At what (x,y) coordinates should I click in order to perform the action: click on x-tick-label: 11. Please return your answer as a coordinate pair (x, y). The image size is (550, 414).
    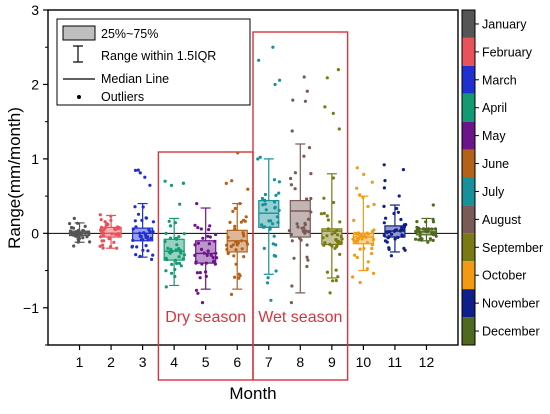
    Looking at the image, I should click on (395, 362).